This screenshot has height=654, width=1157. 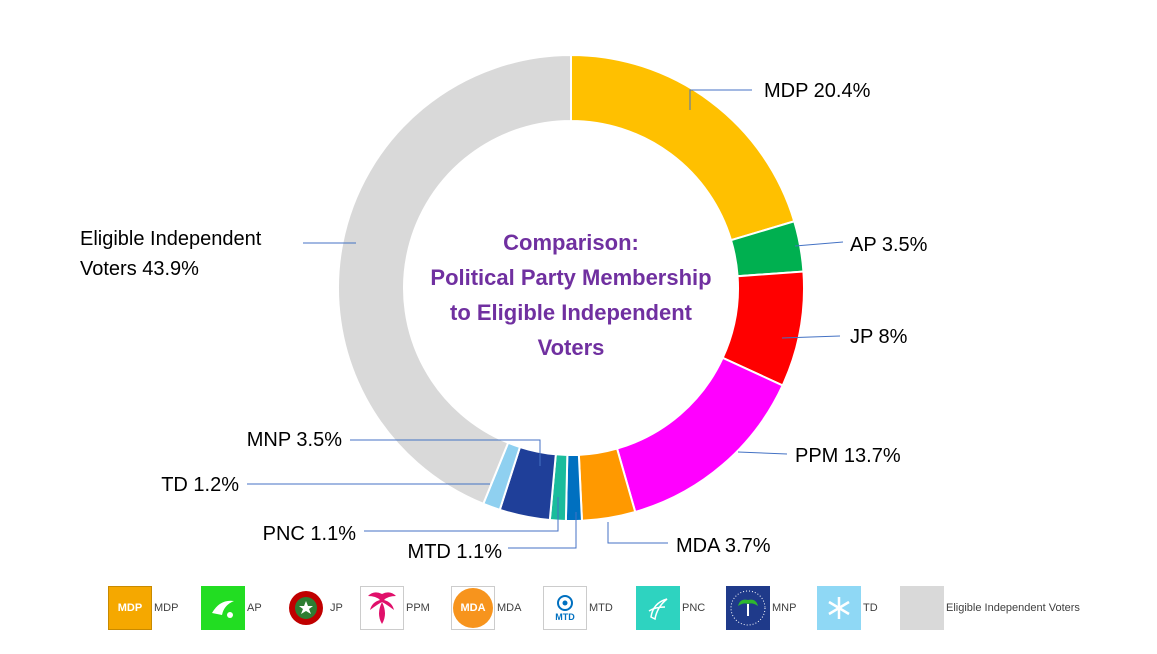 What do you see at coordinates (658, 608) in the screenshot?
I see `pnc-logo-icon` at bounding box center [658, 608].